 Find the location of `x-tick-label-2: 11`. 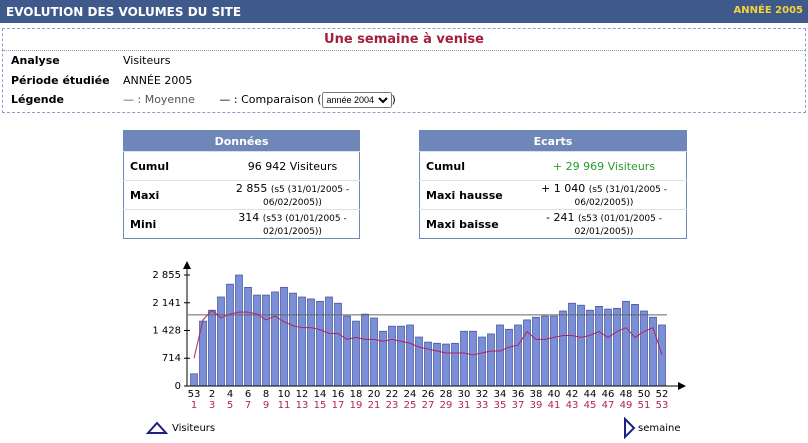

x-tick-label-2: 11 is located at coordinates (284, 405).